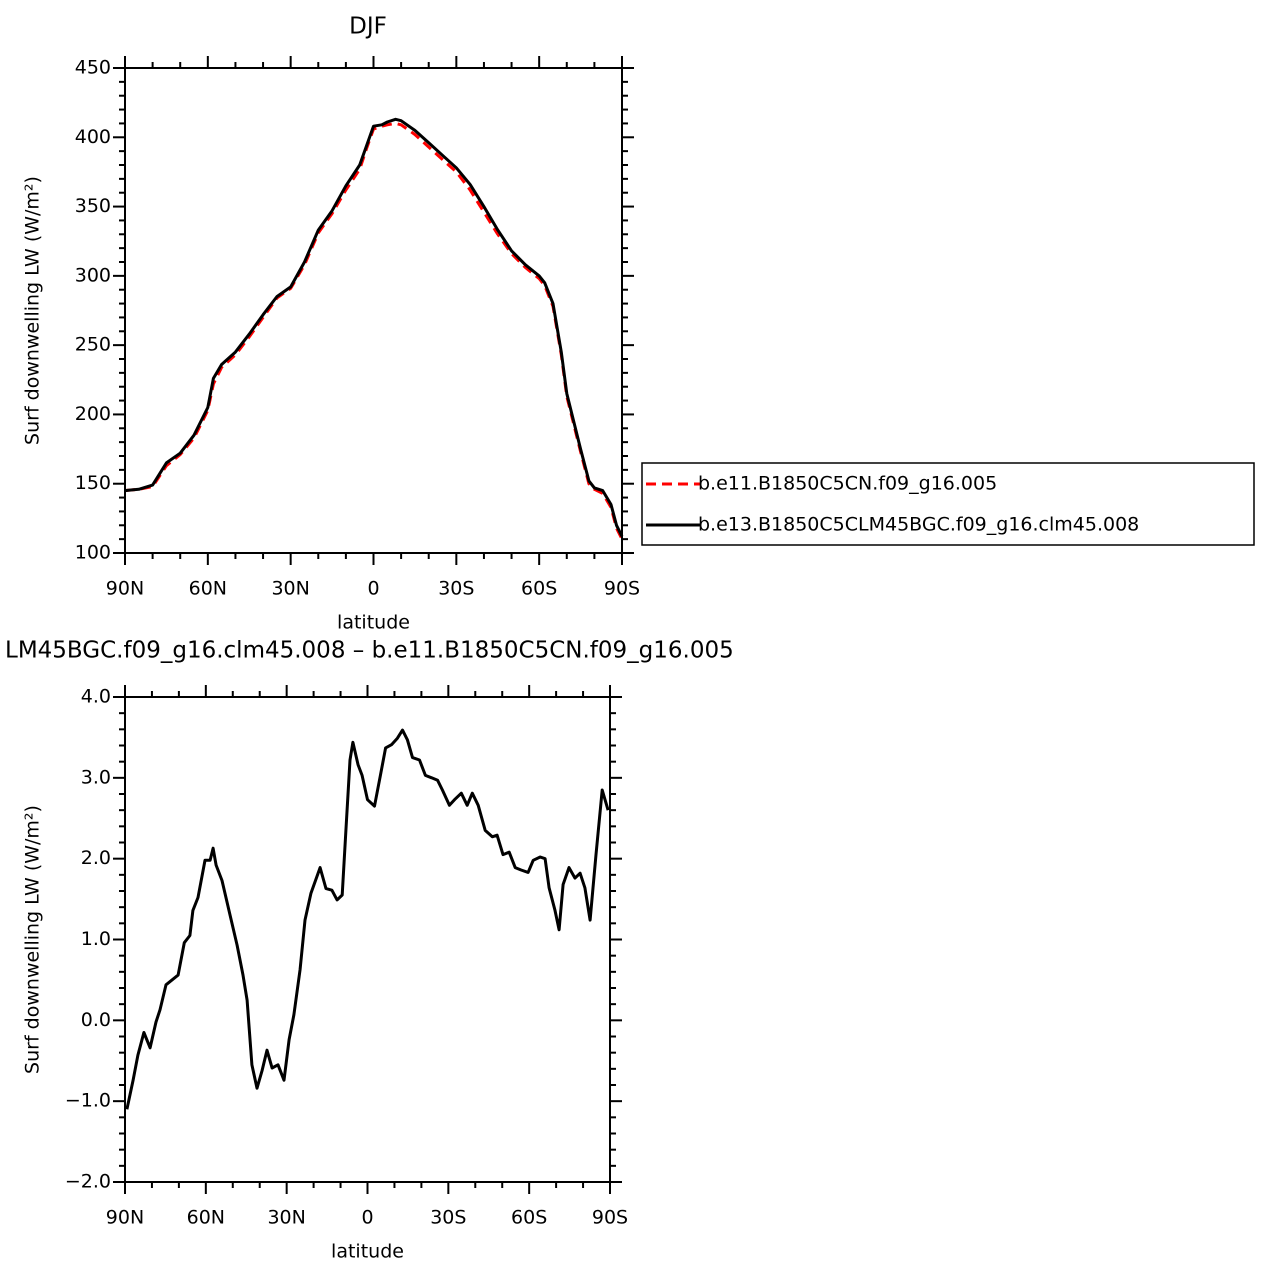  What do you see at coordinates (93, 68) in the screenshot?
I see `y-tick-label: 450` at bounding box center [93, 68].